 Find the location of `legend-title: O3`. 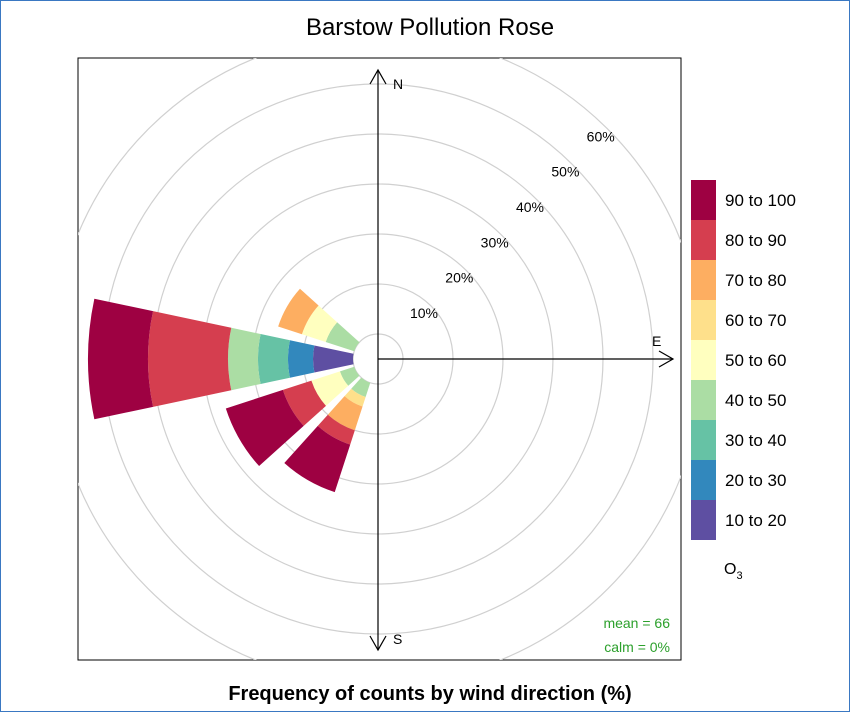

legend-title: O3 is located at coordinates (733, 571).